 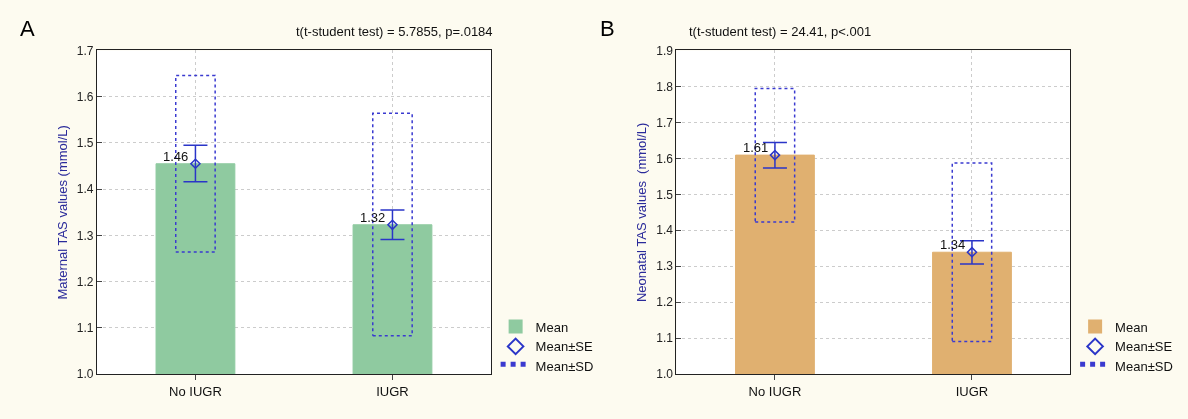 What do you see at coordinates (607, 28) in the screenshot?
I see `text: B` at bounding box center [607, 28].